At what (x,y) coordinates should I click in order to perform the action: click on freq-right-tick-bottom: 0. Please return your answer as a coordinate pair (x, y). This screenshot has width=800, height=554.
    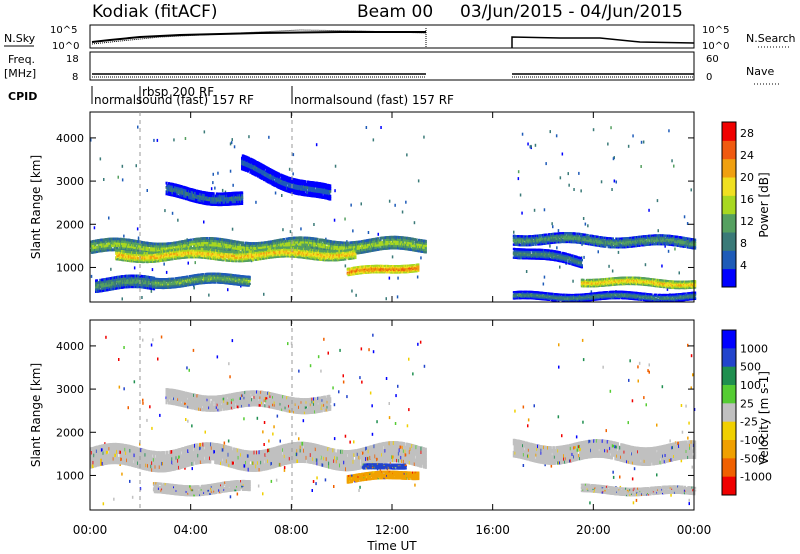
    Looking at the image, I should click on (709, 77).